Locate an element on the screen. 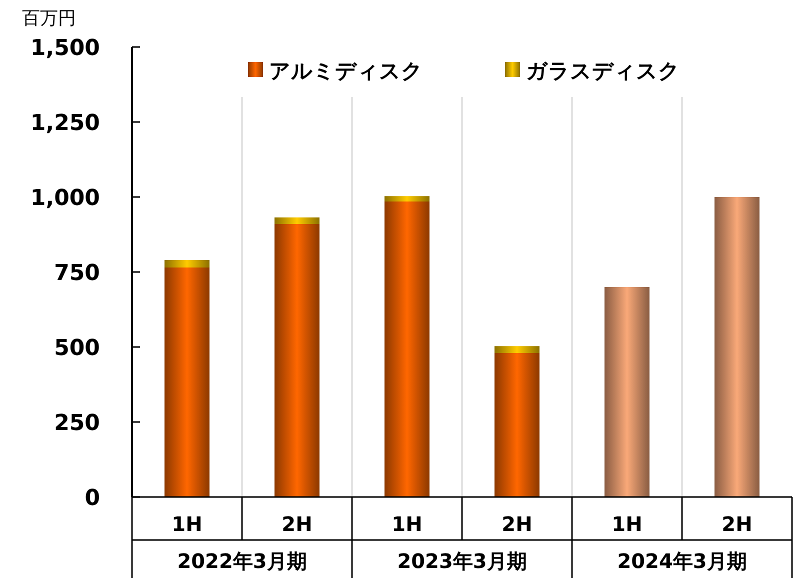 The image size is (801, 578). y-axis-title: 百万円 is located at coordinates (49, 18).